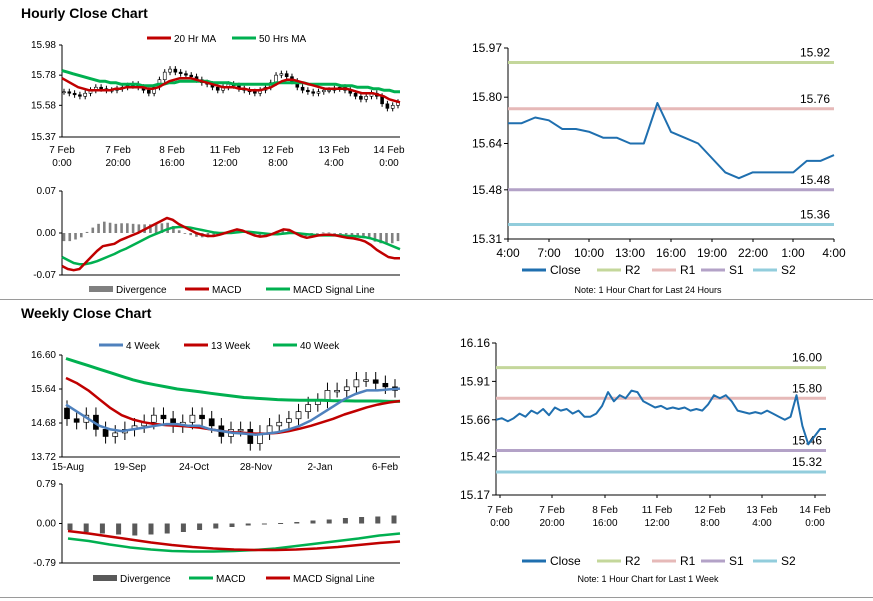  I want to click on hourly-price-x-tick-date: 12 Feb, so click(278, 150).